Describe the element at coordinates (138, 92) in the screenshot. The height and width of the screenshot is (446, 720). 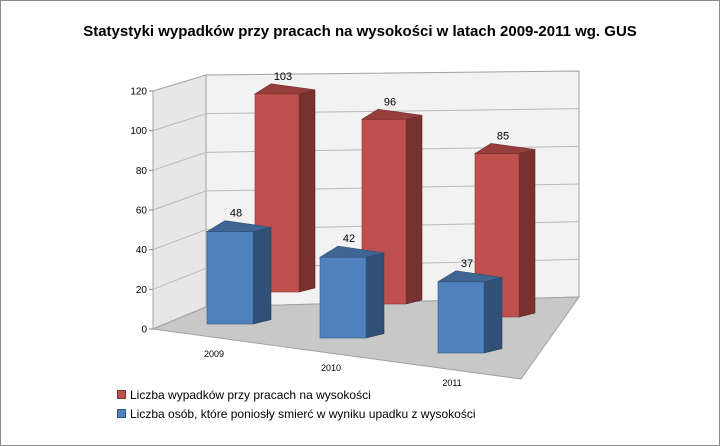
I see `y-tick-label: 120` at that location.